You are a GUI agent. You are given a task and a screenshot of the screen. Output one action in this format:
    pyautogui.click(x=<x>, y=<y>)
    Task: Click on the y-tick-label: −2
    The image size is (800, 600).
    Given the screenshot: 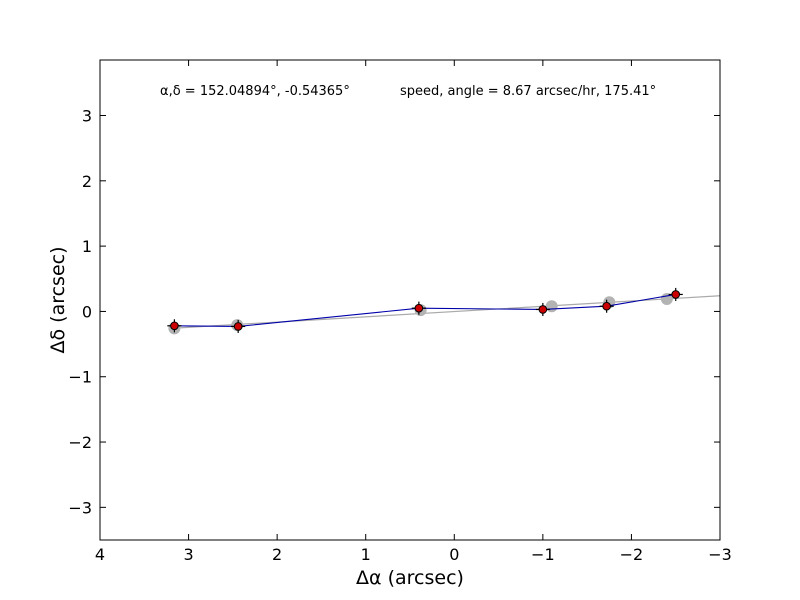 What is the action you would take?
    pyautogui.click(x=80, y=442)
    